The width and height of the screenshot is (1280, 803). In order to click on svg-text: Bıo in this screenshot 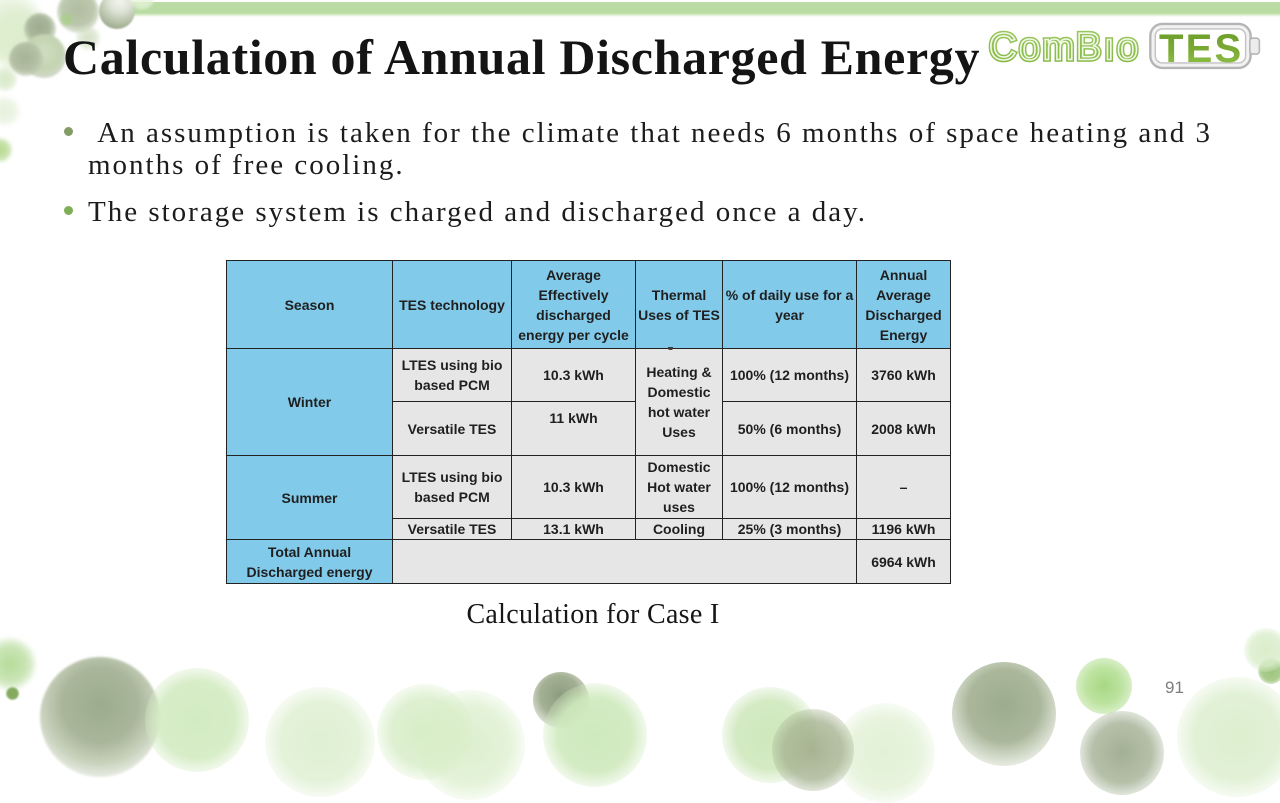, I will do `click(1108, 48)`.